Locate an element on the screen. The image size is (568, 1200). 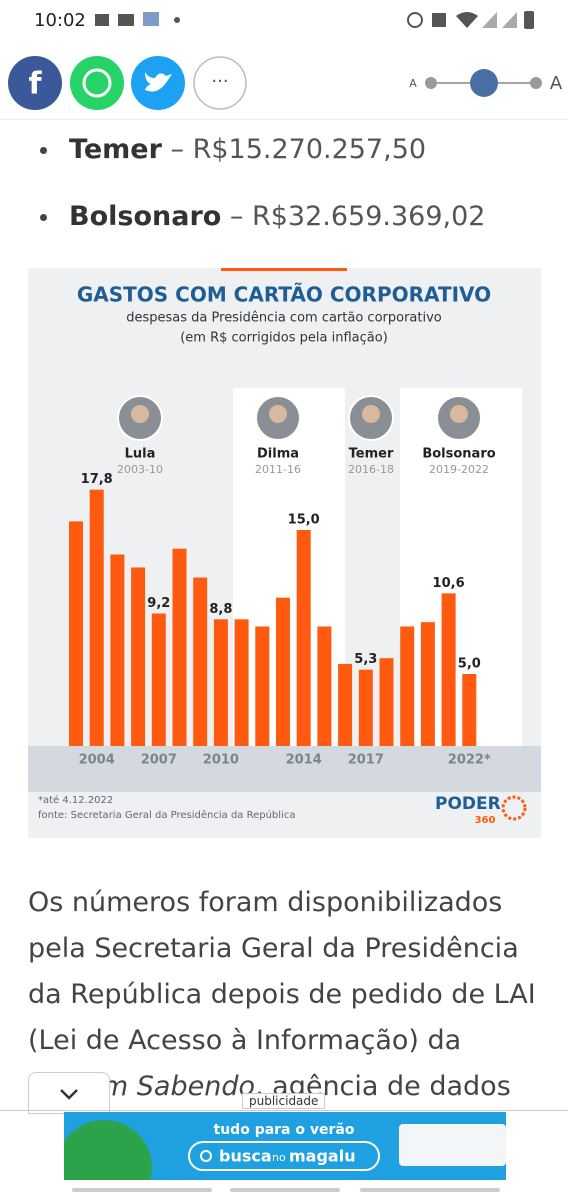
period-name: Temer is located at coordinates (371, 454).